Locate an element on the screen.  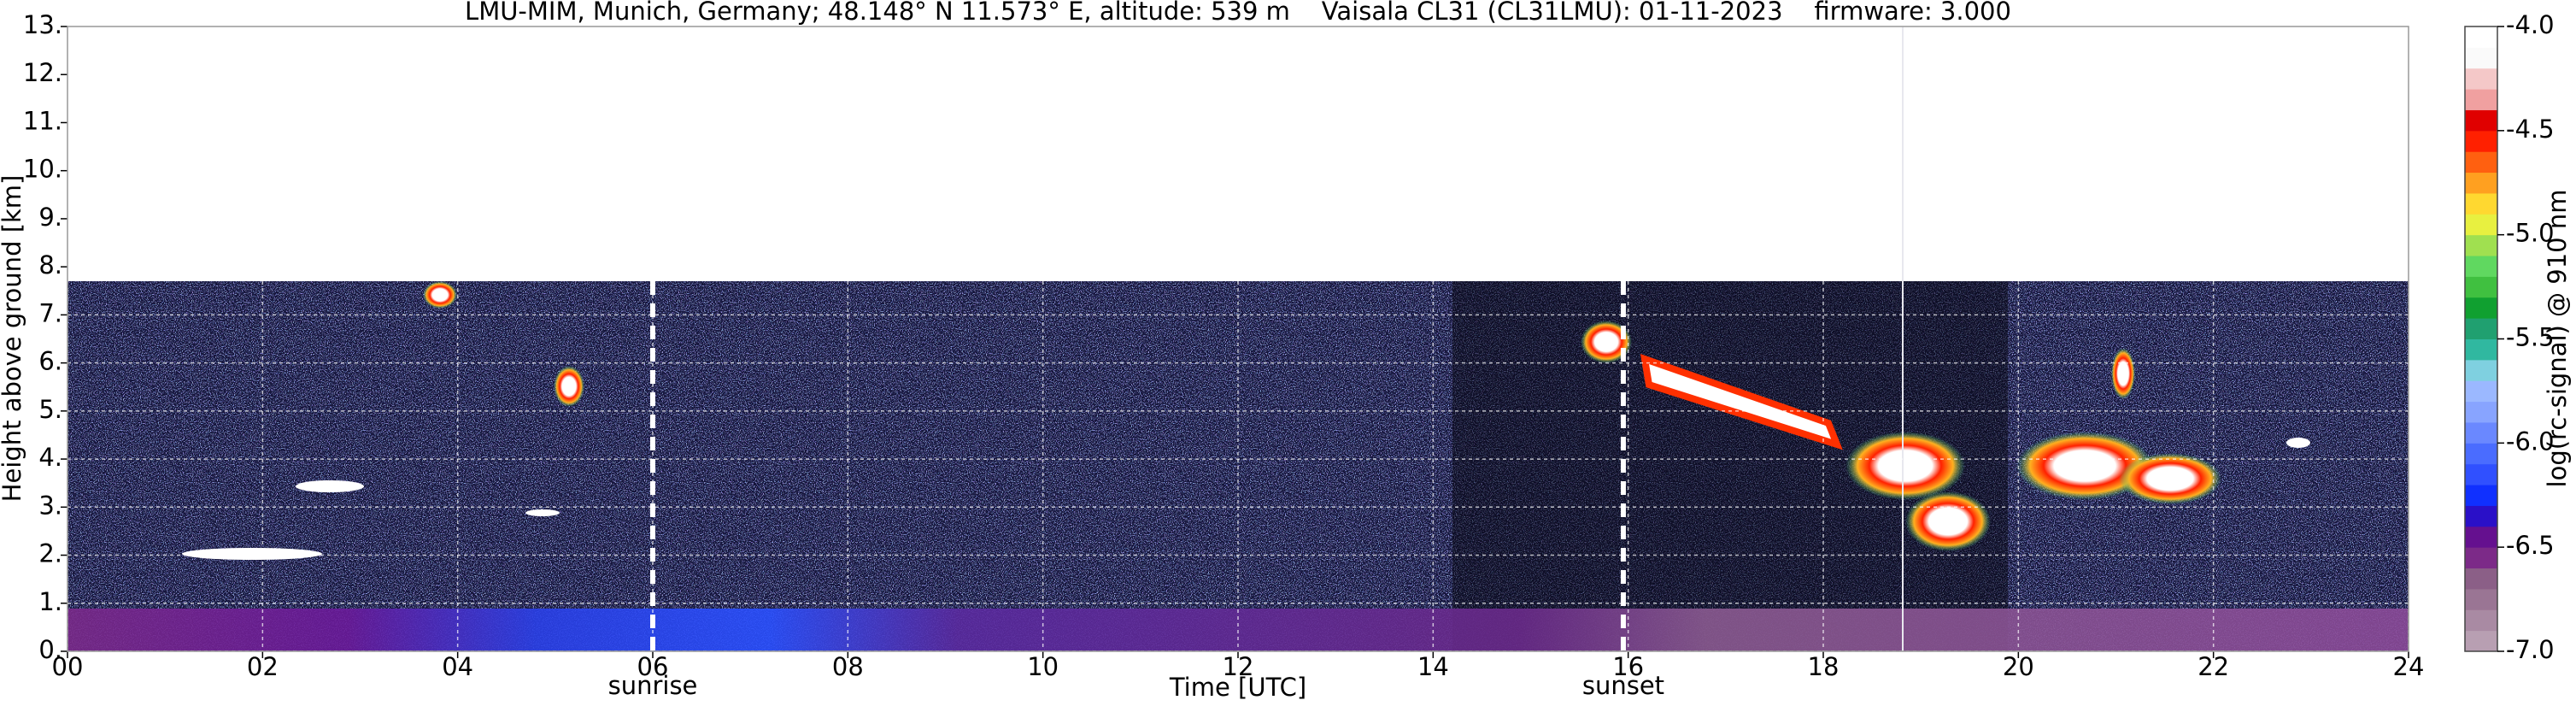
x-tick-label: 04 is located at coordinates (457, 666).